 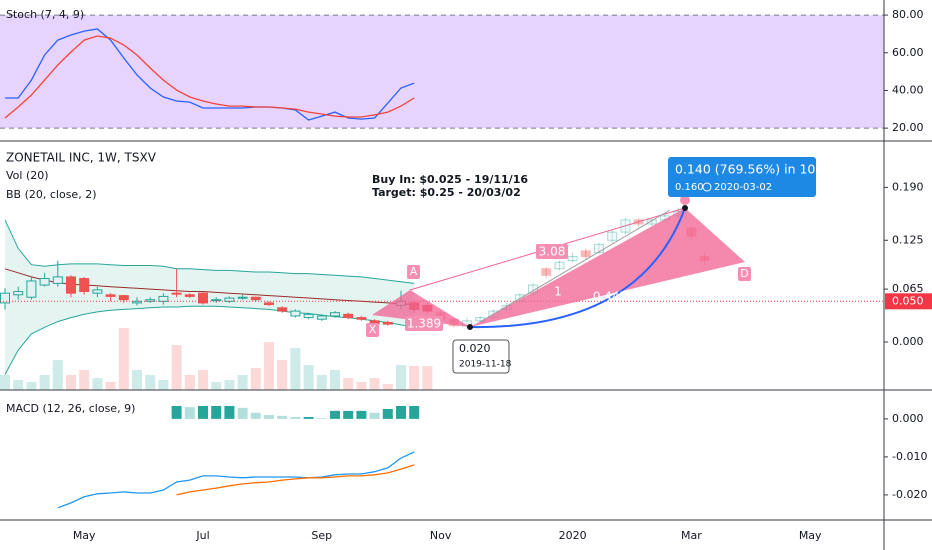 I want to click on point-label: A, so click(x=414, y=271).